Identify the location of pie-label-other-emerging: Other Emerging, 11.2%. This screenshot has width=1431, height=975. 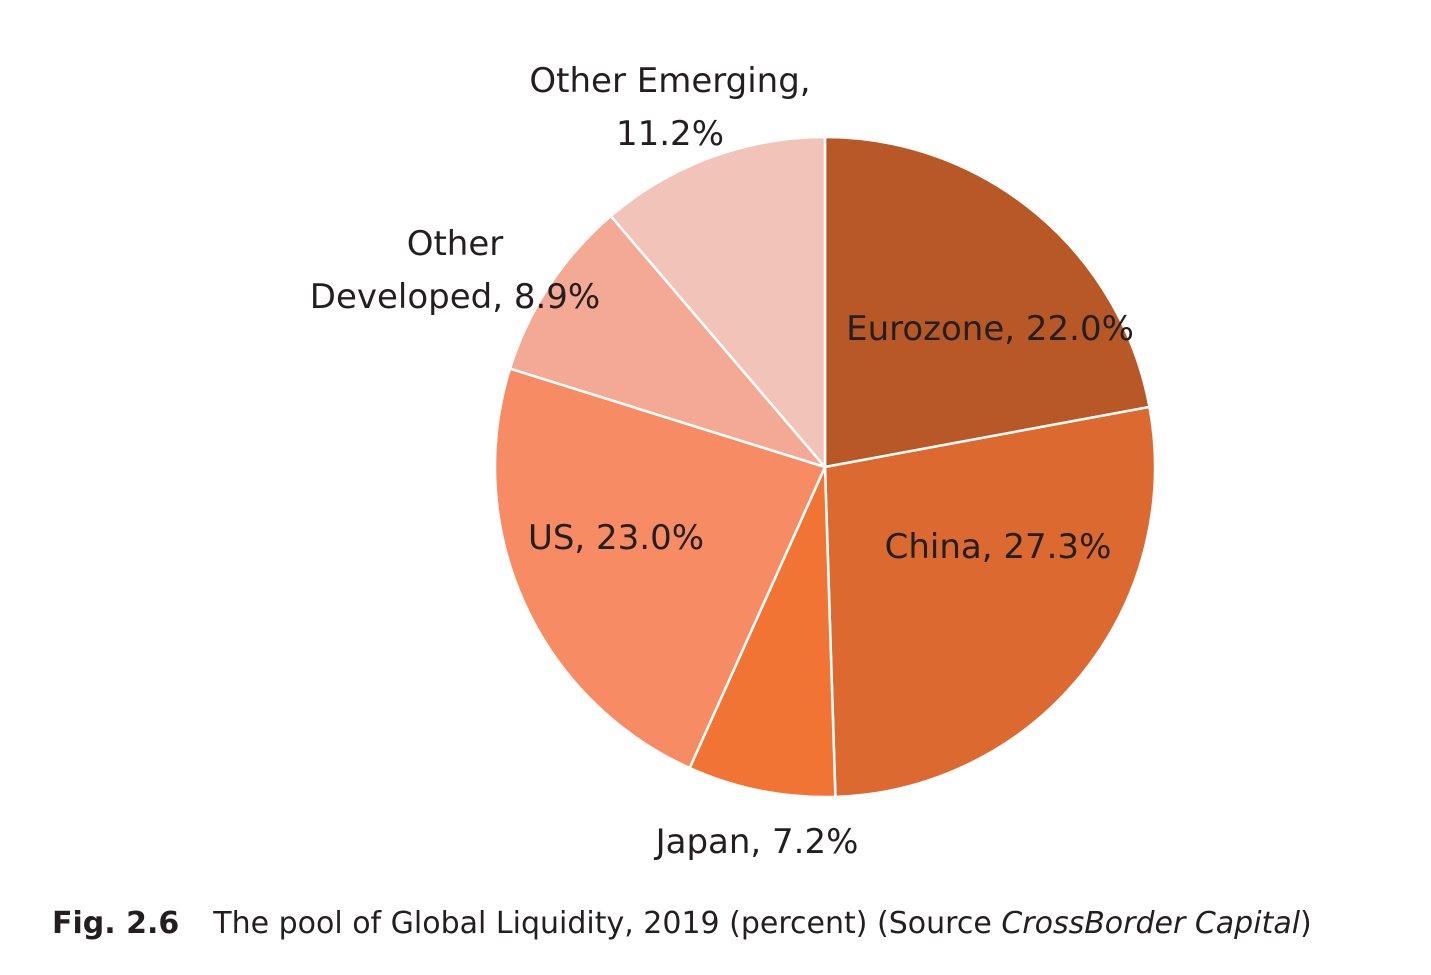
(669, 107).